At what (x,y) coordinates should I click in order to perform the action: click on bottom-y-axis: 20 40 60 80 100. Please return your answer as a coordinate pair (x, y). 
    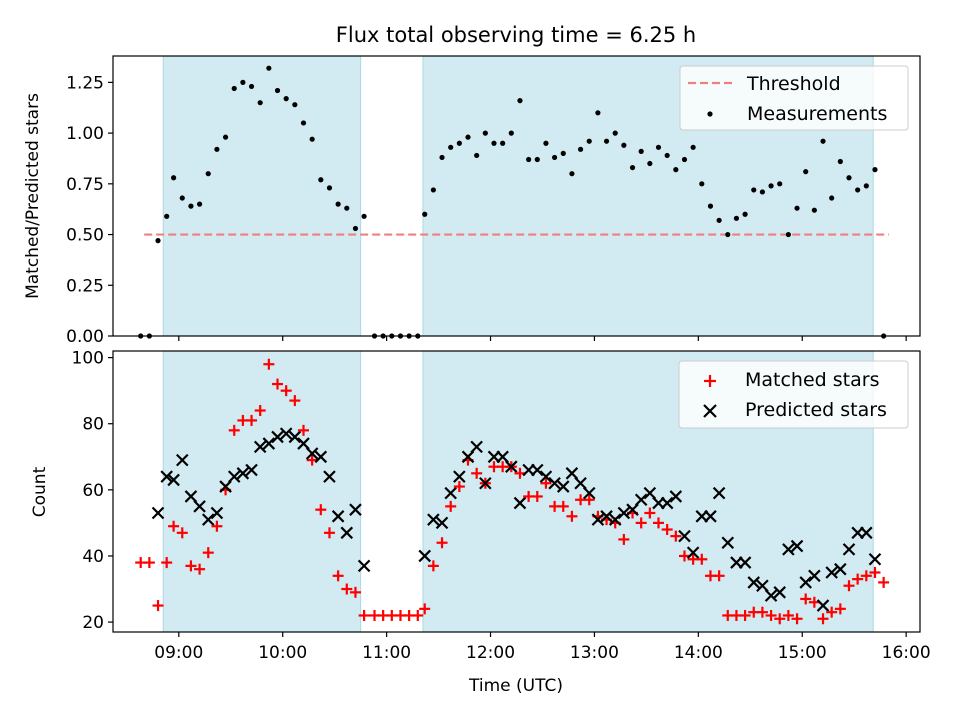
    Looking at the image, I should click on (92, 491).